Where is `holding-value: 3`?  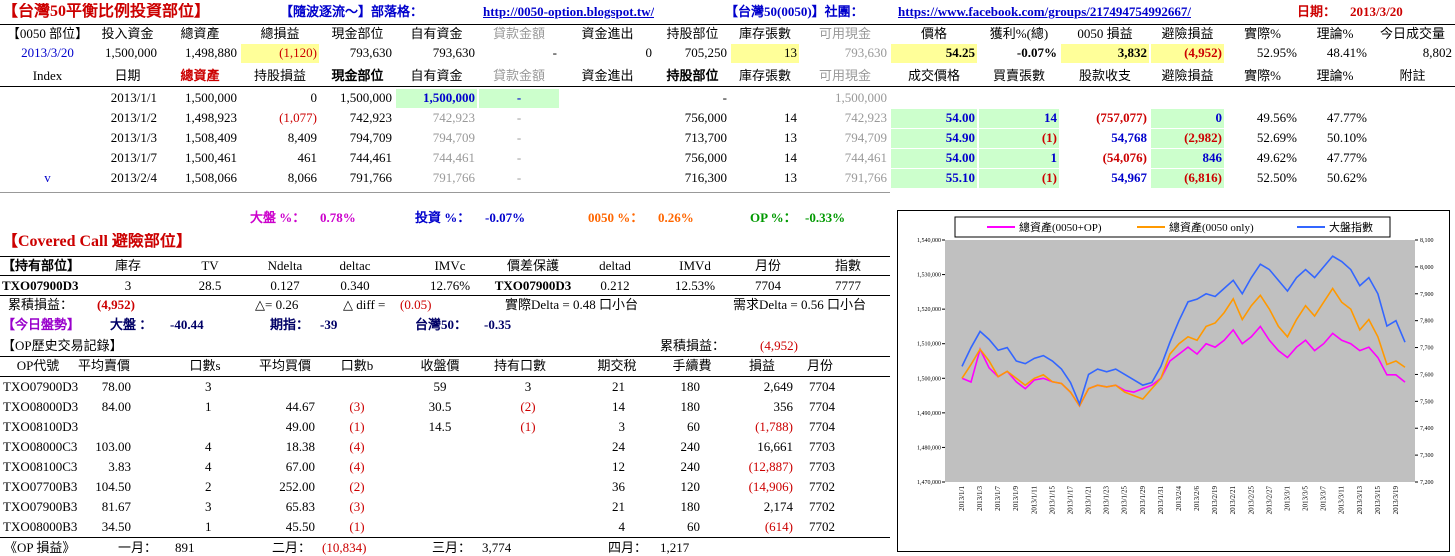 holding-value: 3 is located at coordinates (128, 285).